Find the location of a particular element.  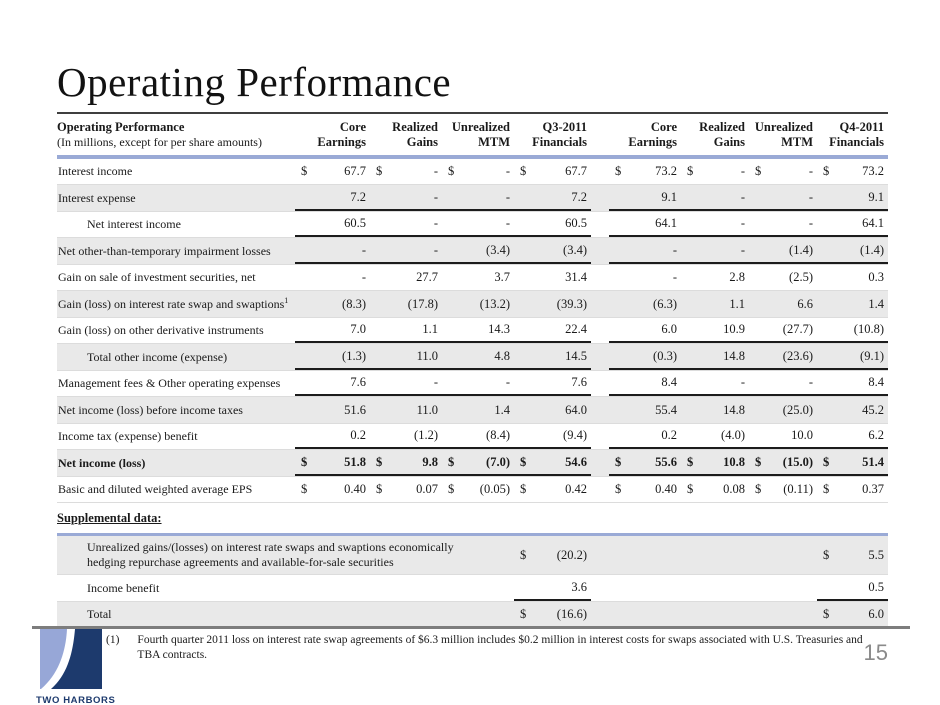

value-cell: (17.8) is located at coordinates (406, 304).